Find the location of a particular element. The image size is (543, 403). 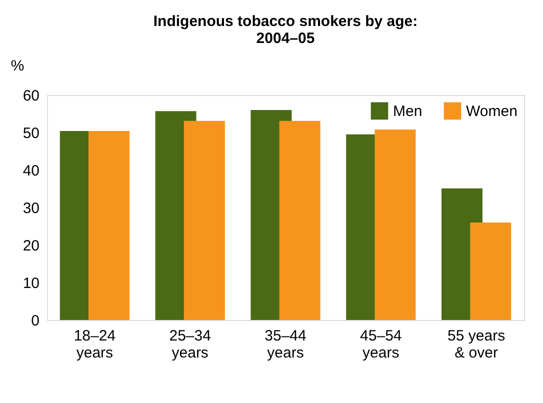

y-axis-title: % is located at coordinates (17, 66).